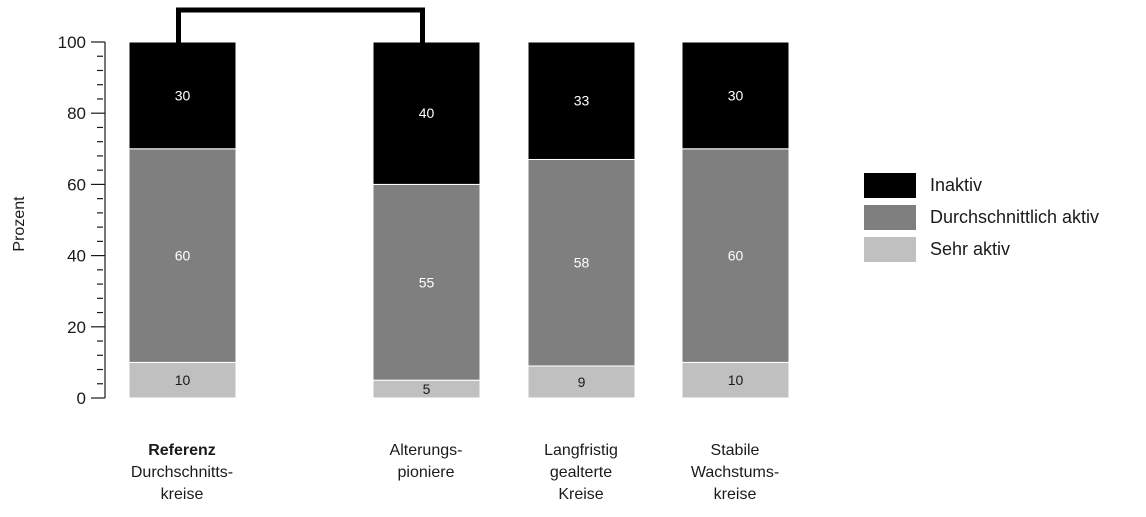 This screenshot has width=1146, height=517. I want to click on y-tick-label: 40, so click(76, 256).